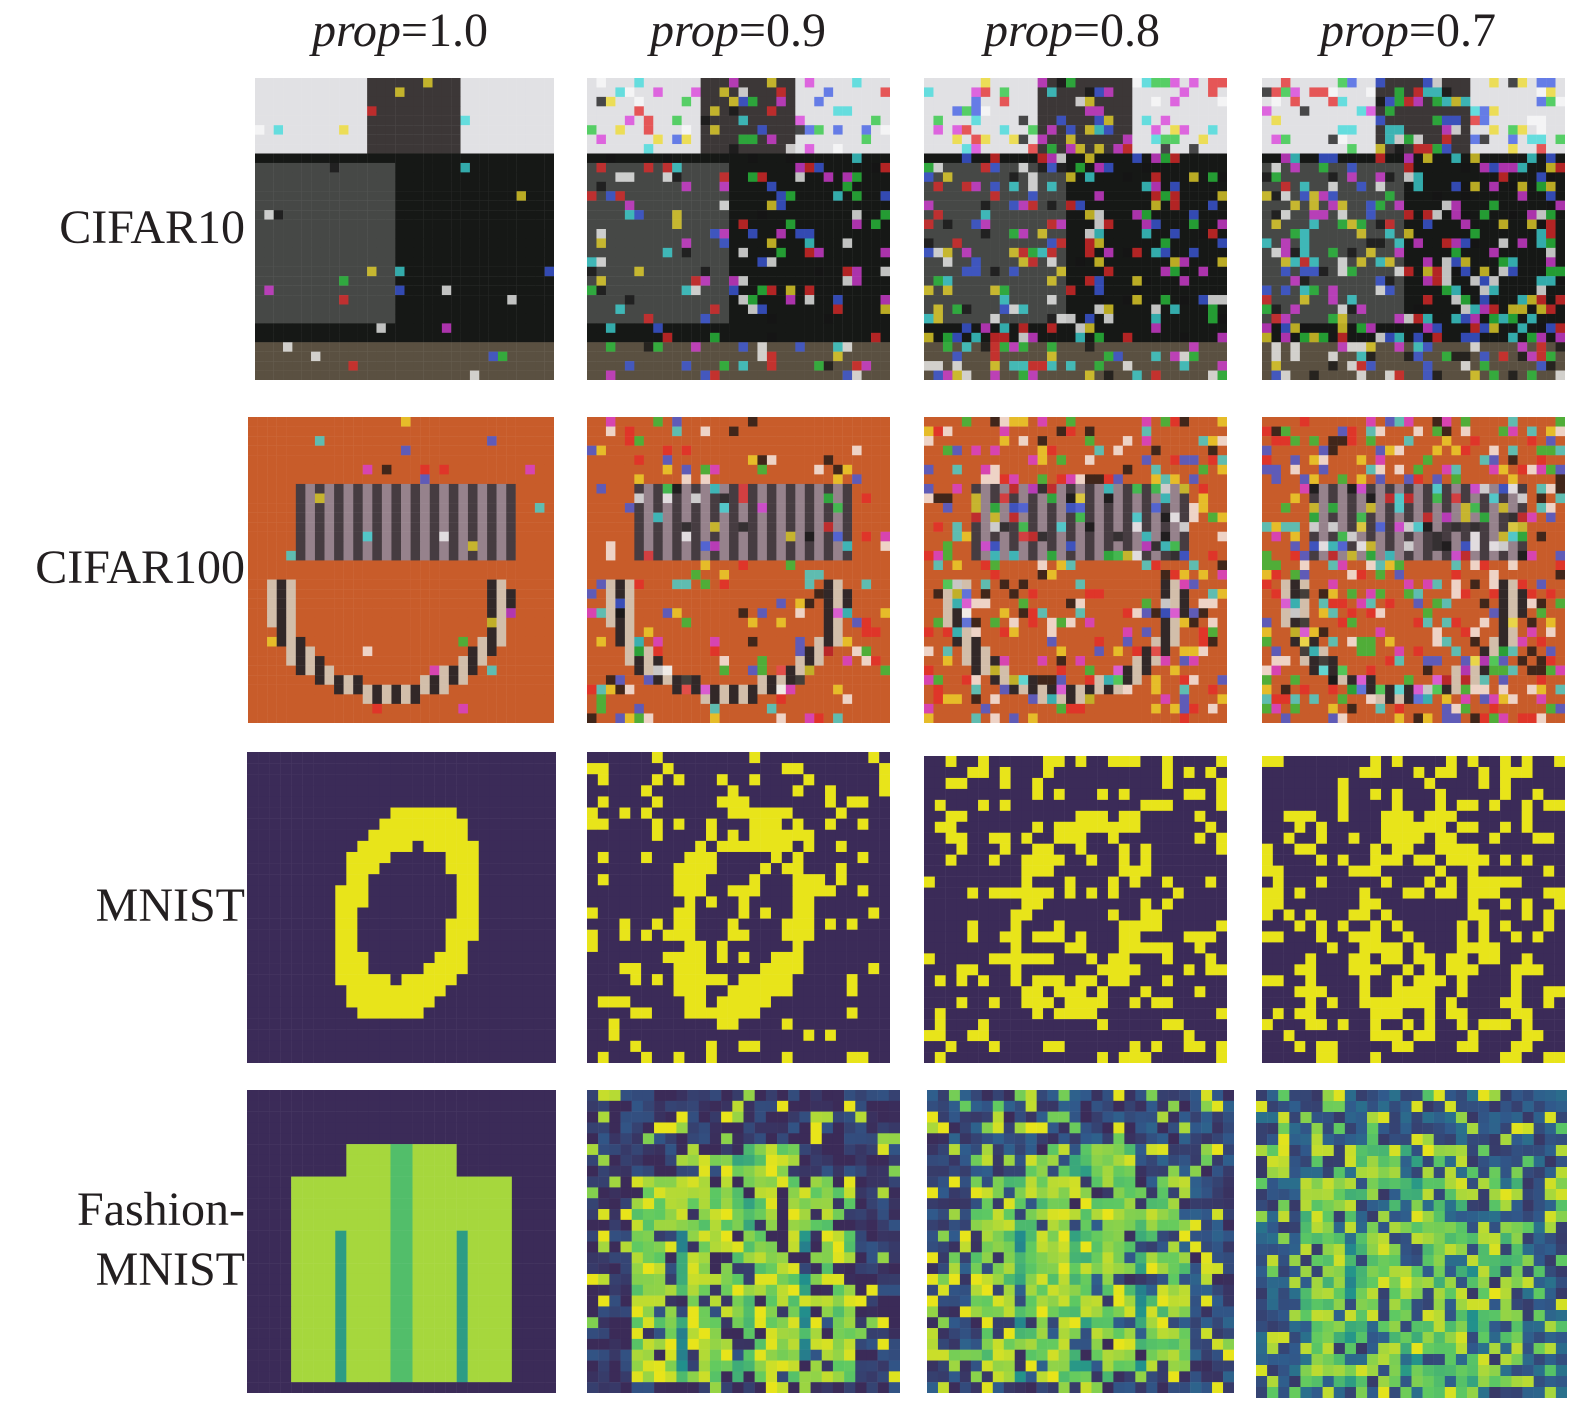 This screenshot has height=1407, width=1575. What do you see at coordinates (152, 227) in the screenshot?
I see `row-label-cifar10: CIFAR10` at bounding box center [152, 227].